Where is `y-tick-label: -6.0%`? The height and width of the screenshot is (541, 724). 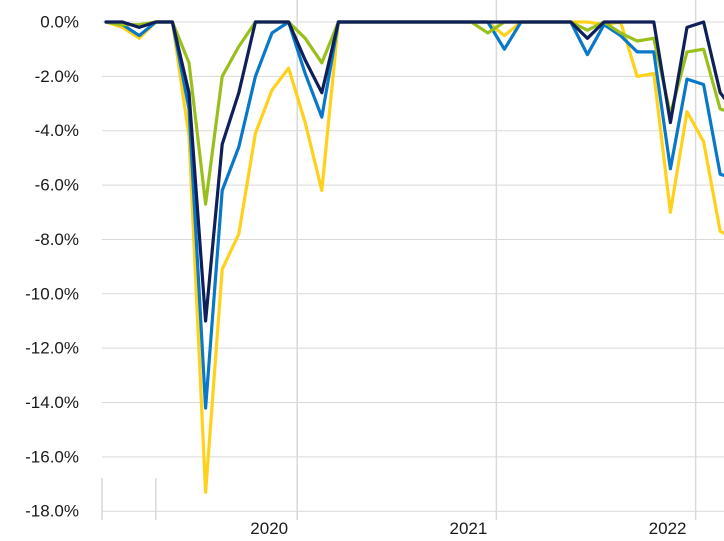
y-tick-label: -6.0% is located at coordinates (57, 185).